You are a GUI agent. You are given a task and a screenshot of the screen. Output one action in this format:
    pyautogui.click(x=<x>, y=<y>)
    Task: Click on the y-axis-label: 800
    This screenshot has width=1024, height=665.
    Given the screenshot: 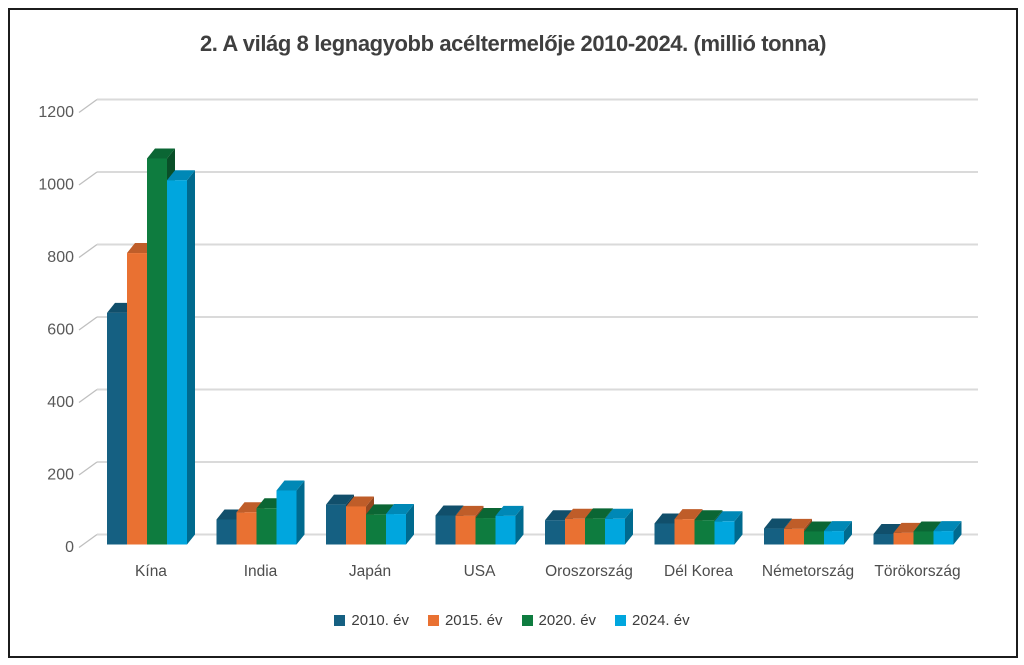 What is the action you would take?
    pyautogui.click(x=60, y=257)
    